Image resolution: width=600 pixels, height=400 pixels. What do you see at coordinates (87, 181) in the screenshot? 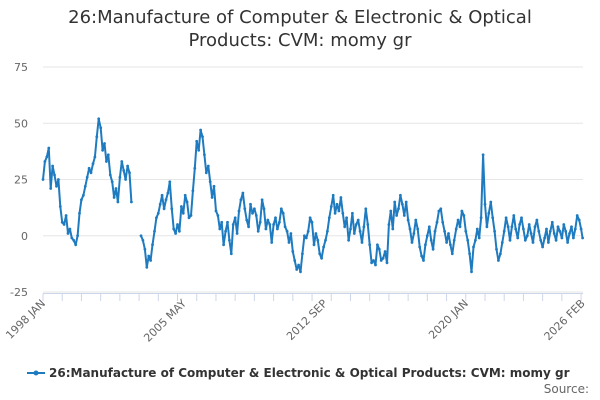
I see `series-line` at bounding box center [87, 181].